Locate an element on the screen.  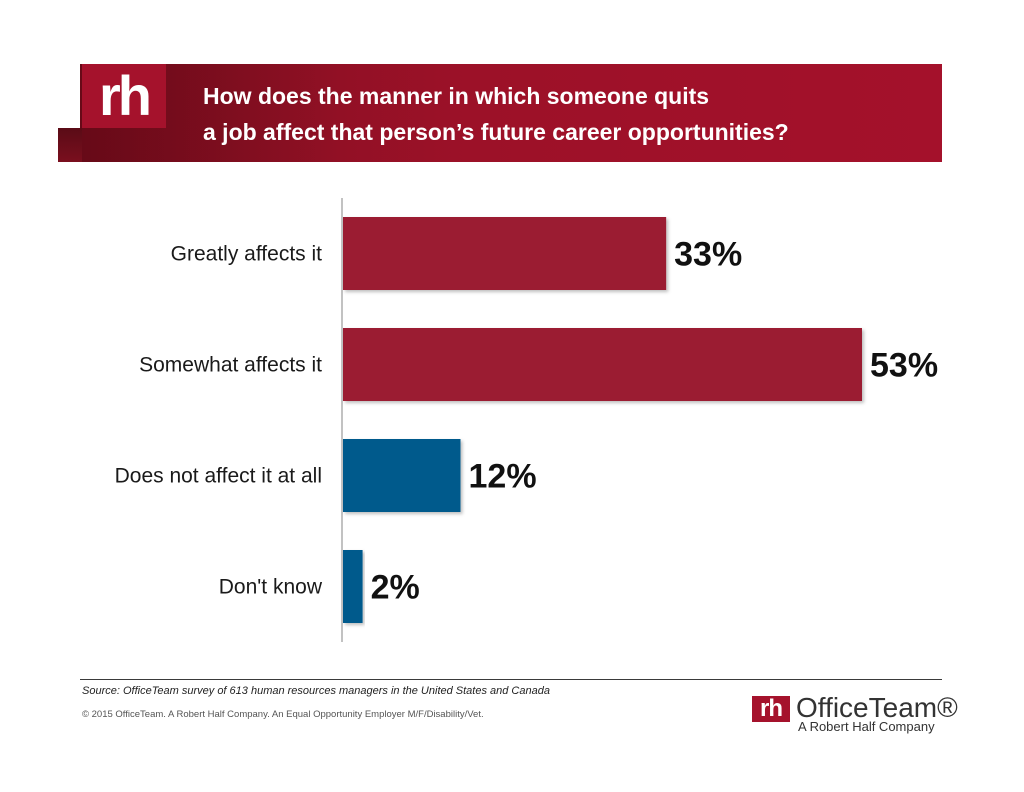
value-label-1: 53% is located at coordinates (904, 366).